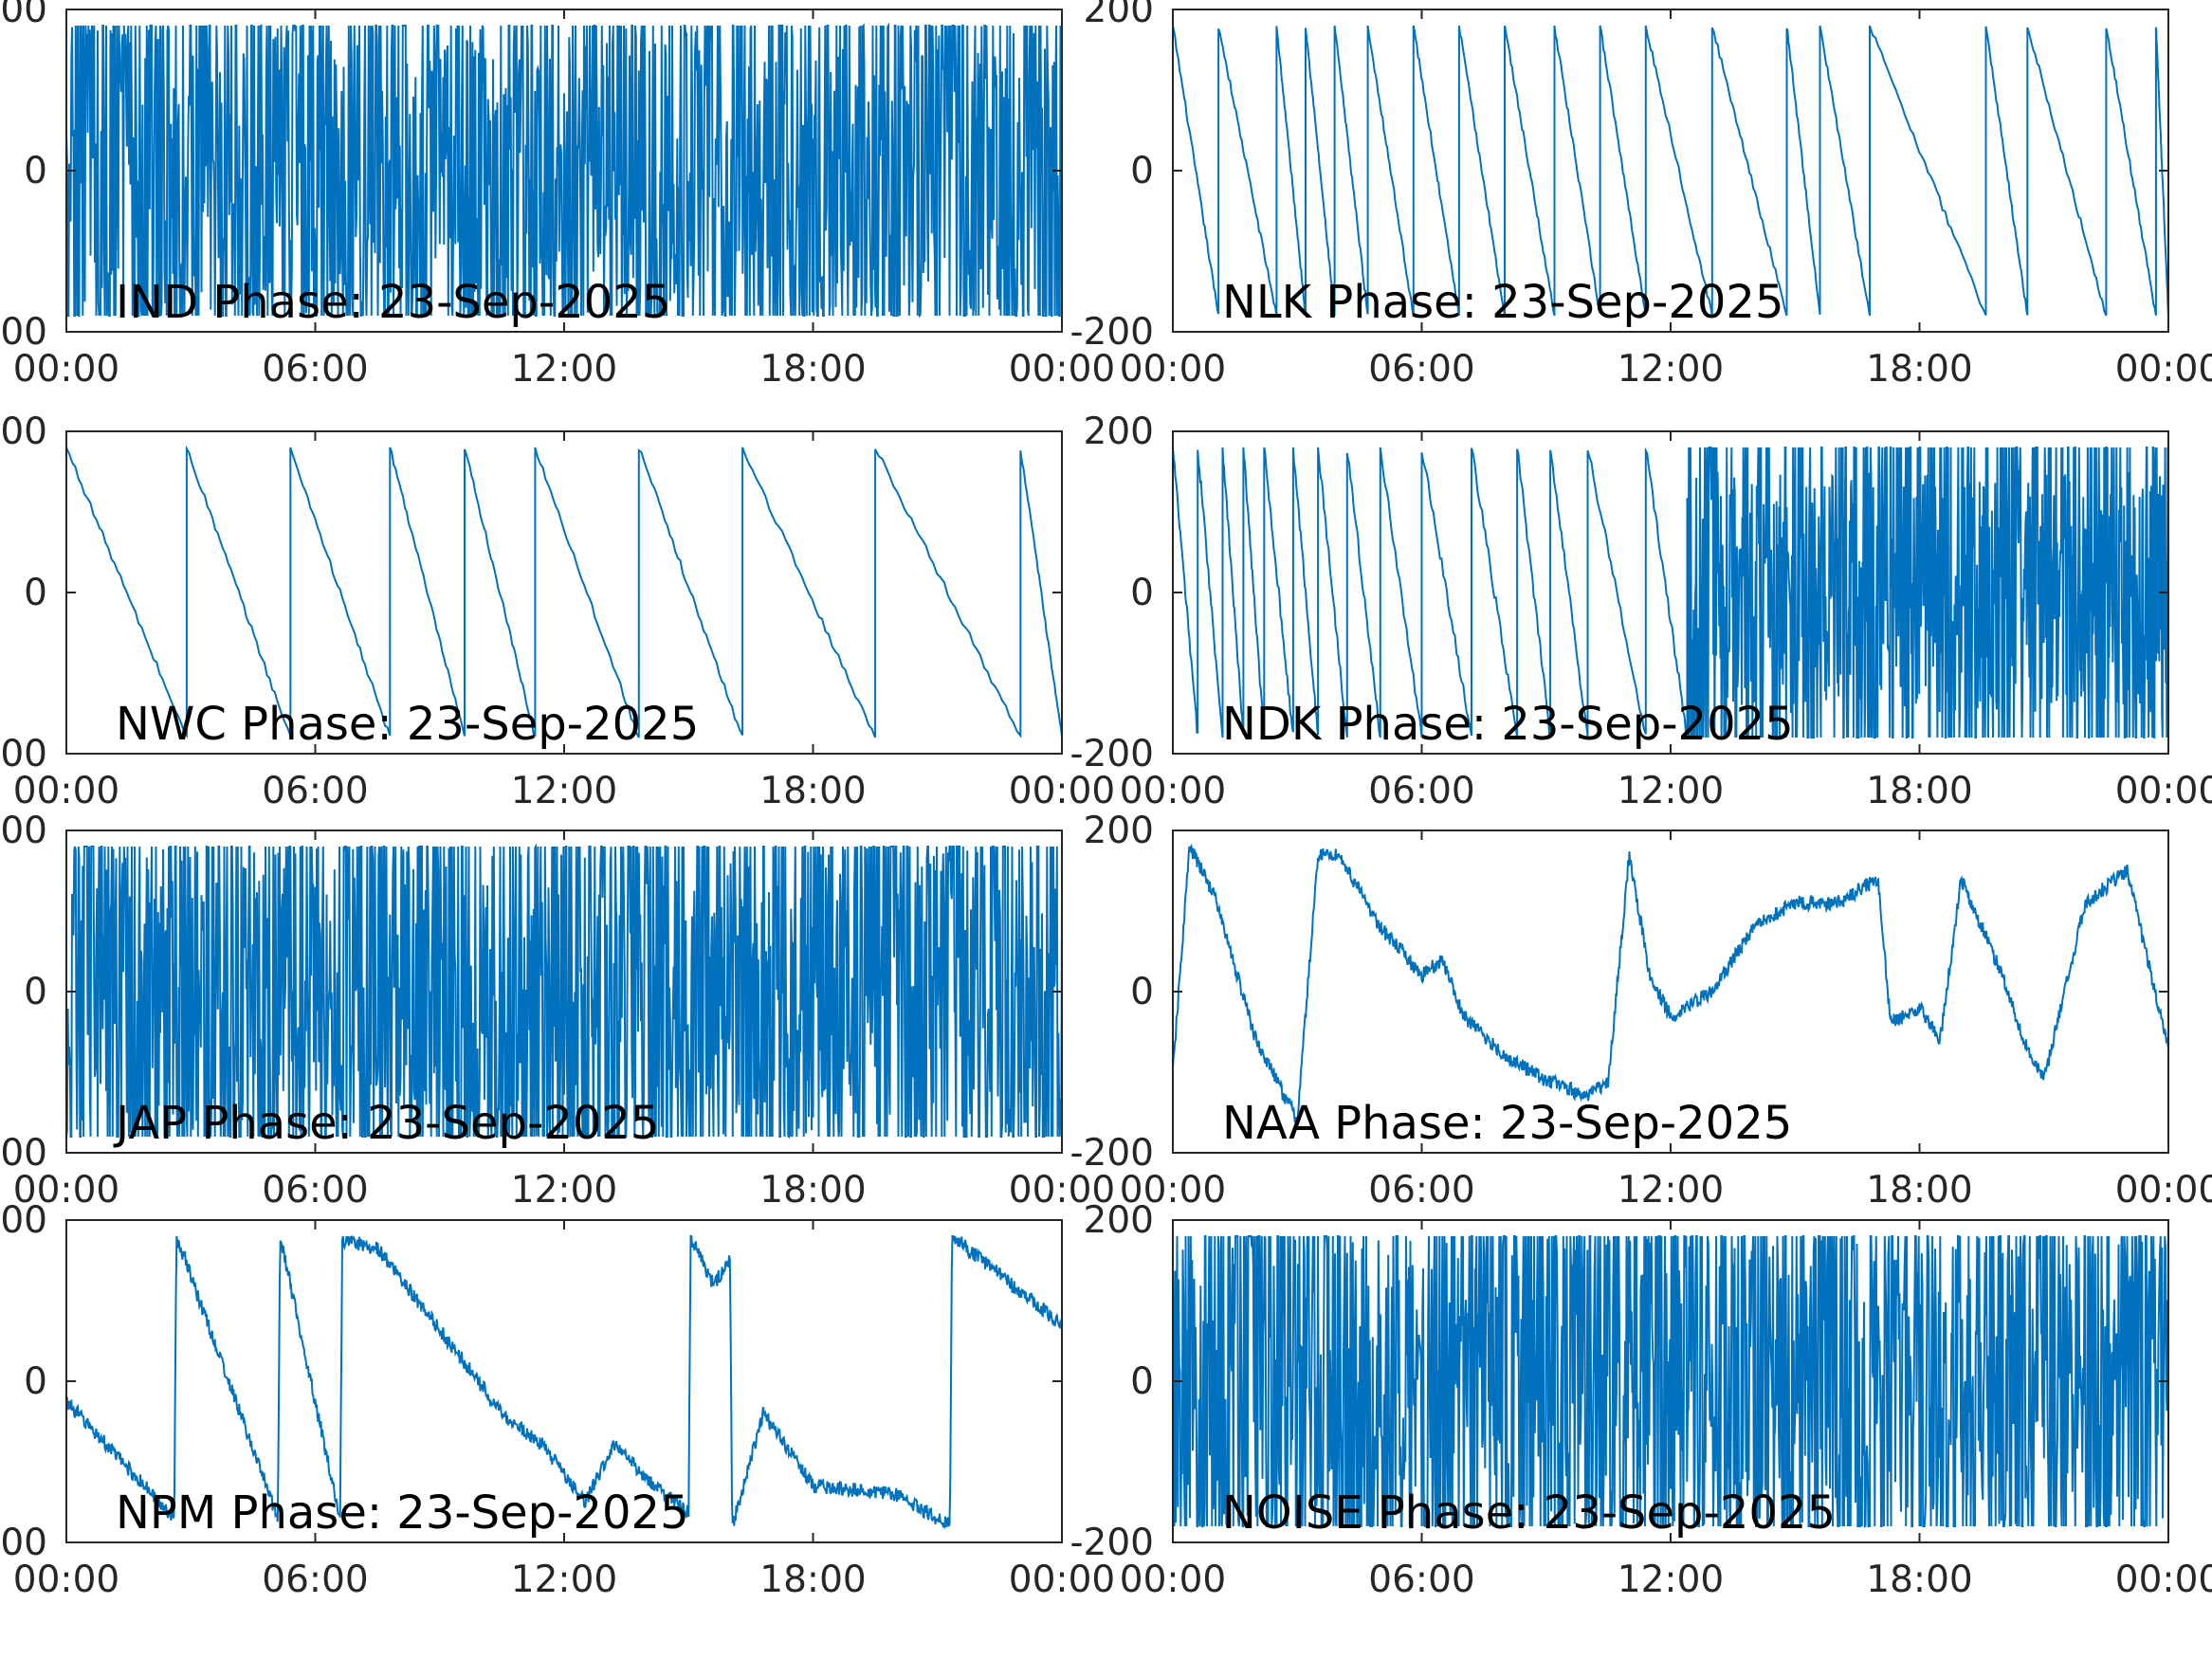  Describe the element at coordinates (564, 1382) in the screenshot. I see `series-line-npm` at that location.